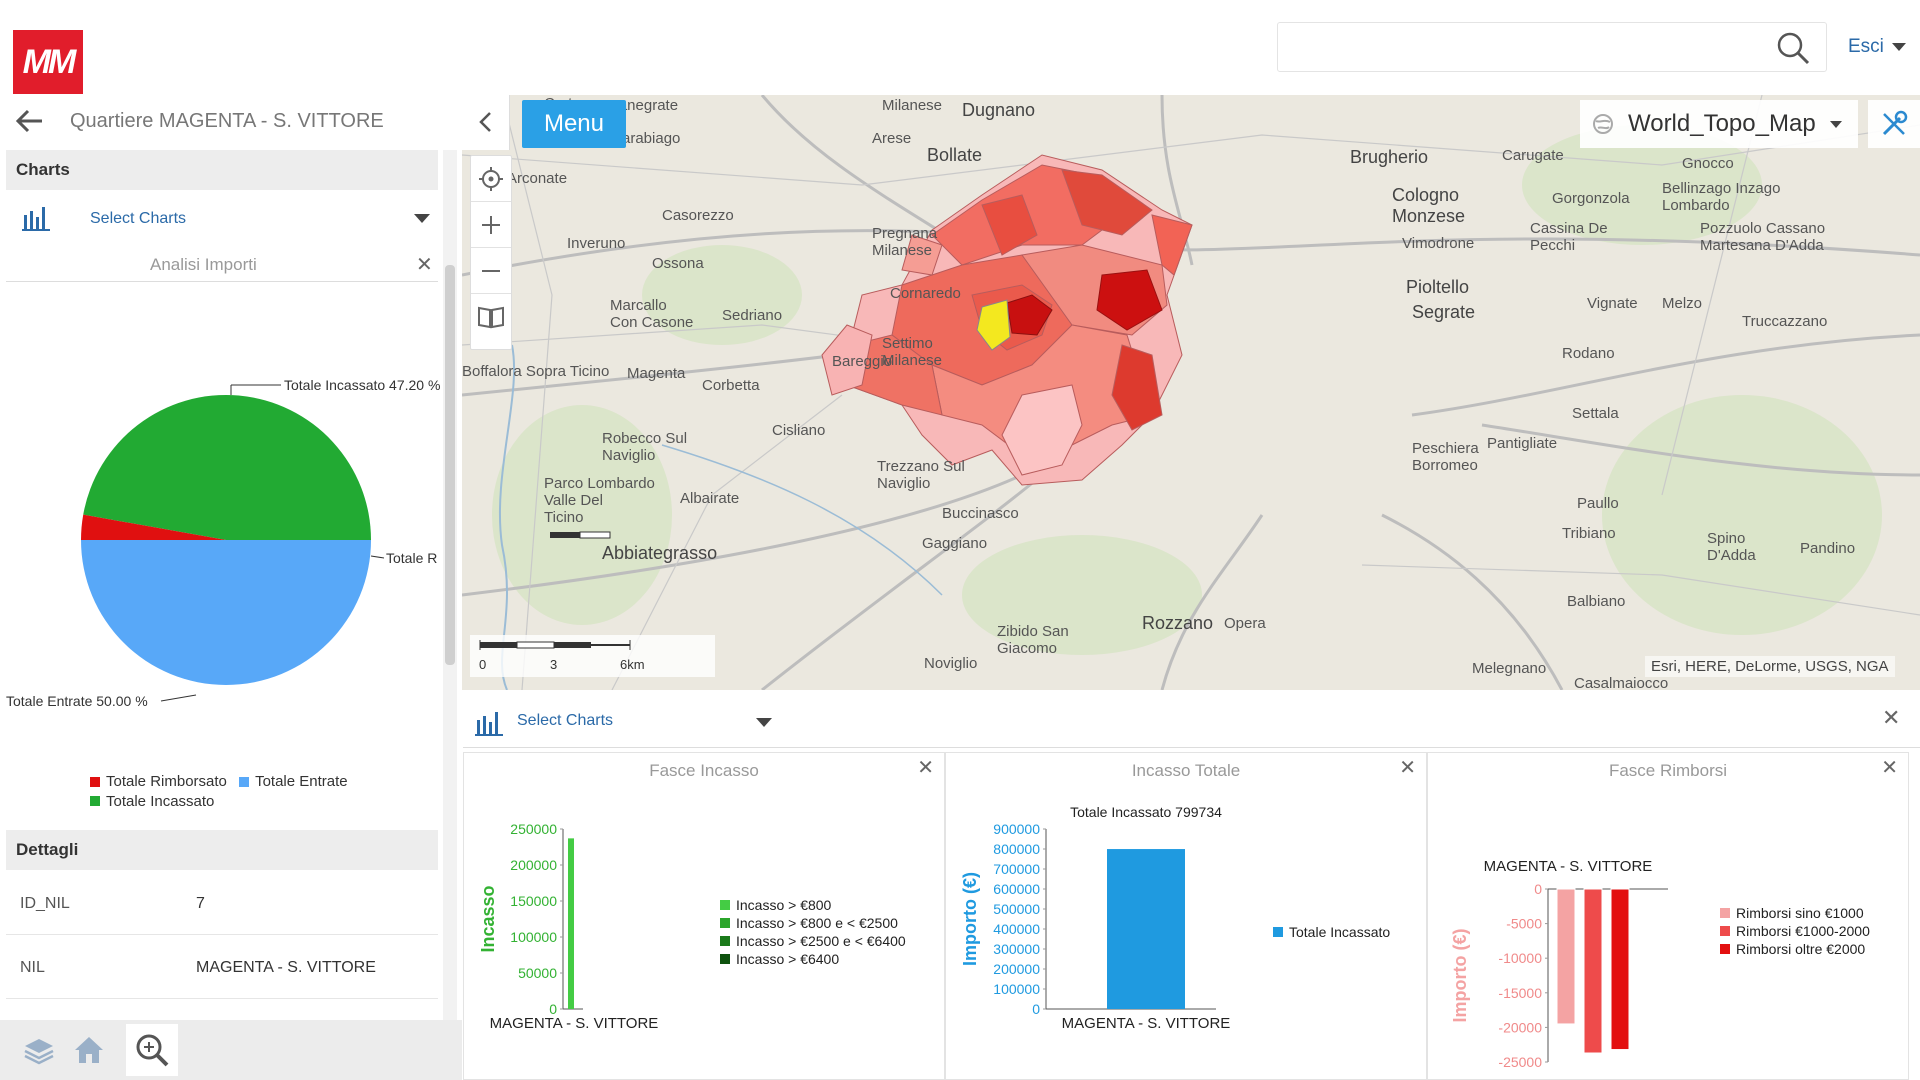 The image size is (1920, 1080). I want to click on detail-value: 7, so click(200, 903).